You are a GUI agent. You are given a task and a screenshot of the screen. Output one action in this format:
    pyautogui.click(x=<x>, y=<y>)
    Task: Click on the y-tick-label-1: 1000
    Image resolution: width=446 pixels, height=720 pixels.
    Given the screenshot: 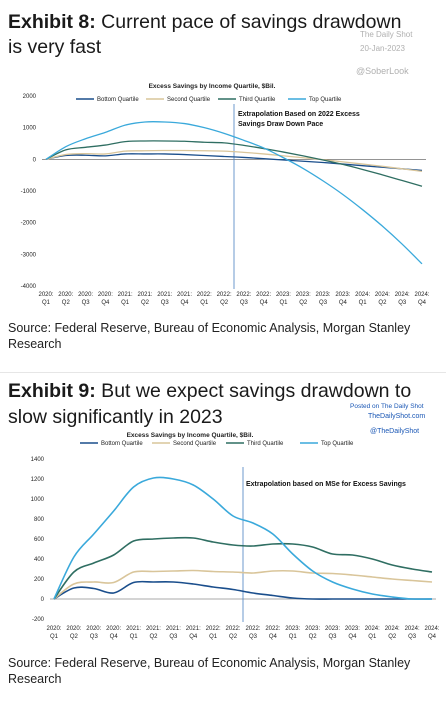 What is the action you would take?
    pyautogui.click(x=30, y=129)
    